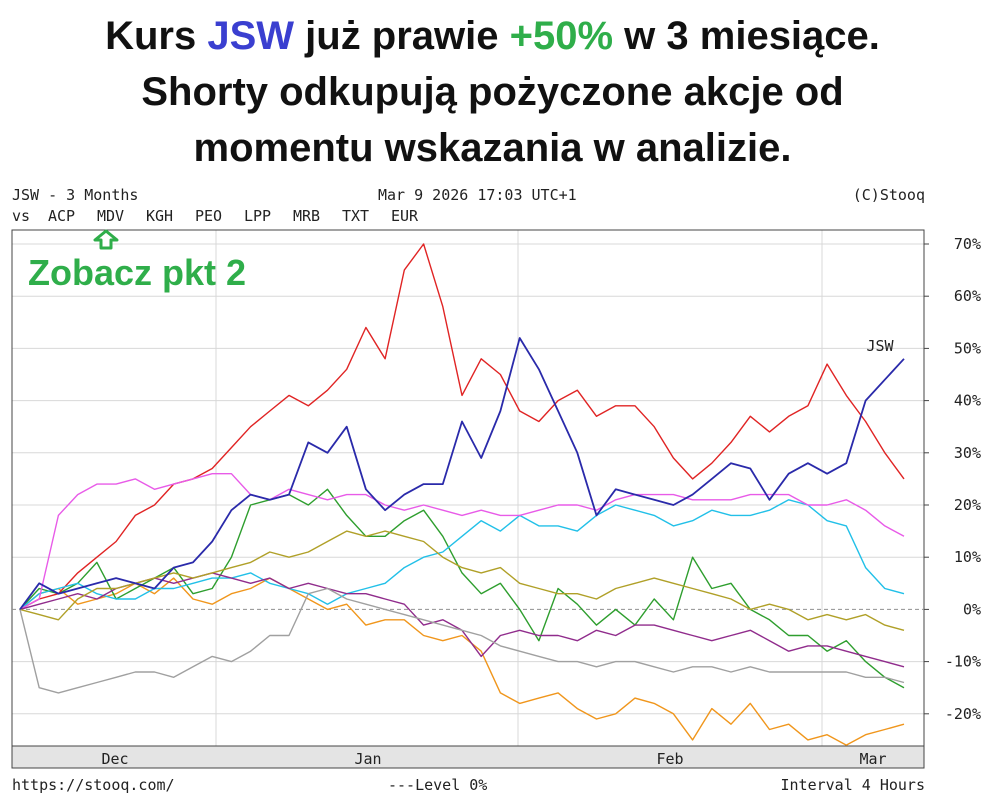 This screenshot has height=800, width=985. Describe the element at coordinates (967, 505) in the screenshot. I see `y-tick-label: 20%` at that location.